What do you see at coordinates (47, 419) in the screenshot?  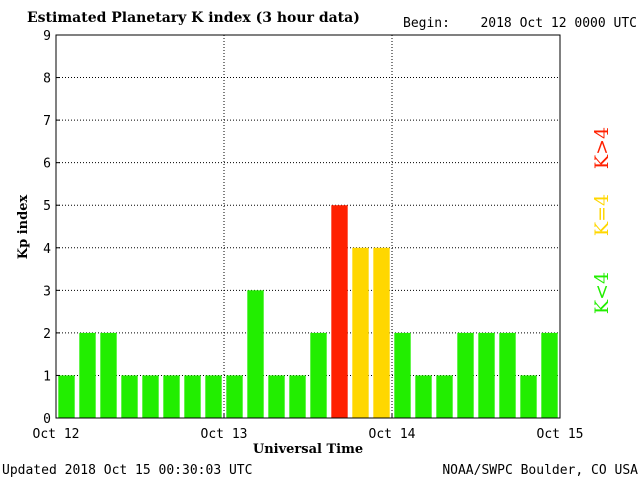 I see `y-tick-label: 0` at bounding box center [47, 419].